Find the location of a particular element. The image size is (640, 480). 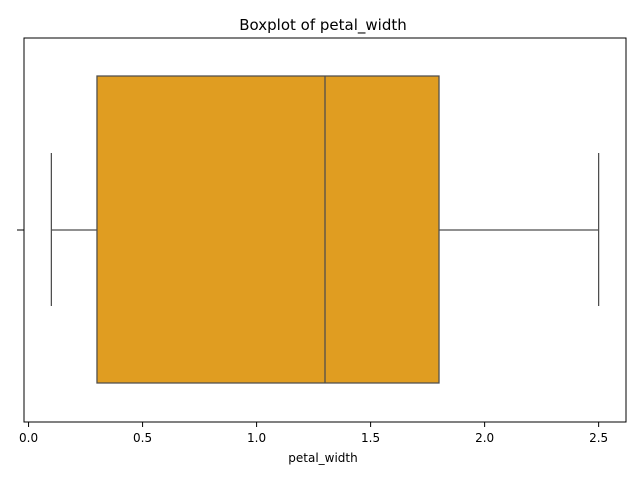

x-axis: 0.0 0.5 1.0 1.5 2.0 2.5 is located at coordinates (313, 433).